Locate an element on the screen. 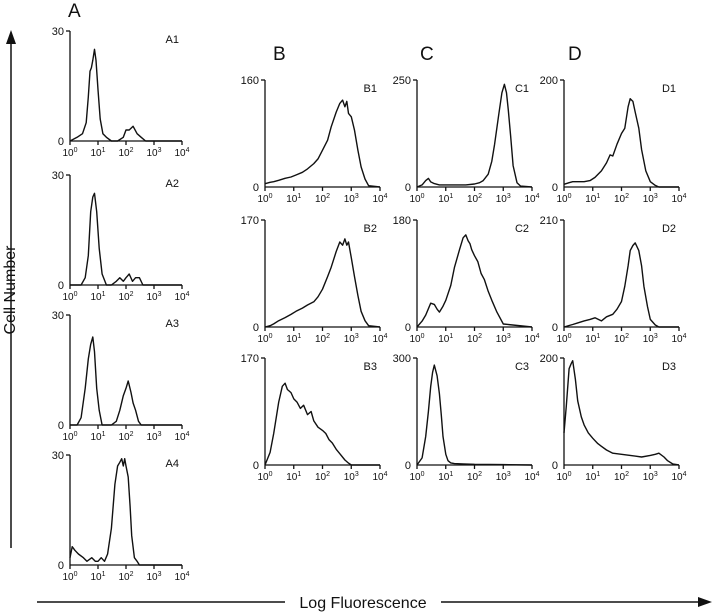 Image resolution: width=720 pixels, height=614 pixels. y-axis-arrowhead-icon is located at coordinates (11, 37).